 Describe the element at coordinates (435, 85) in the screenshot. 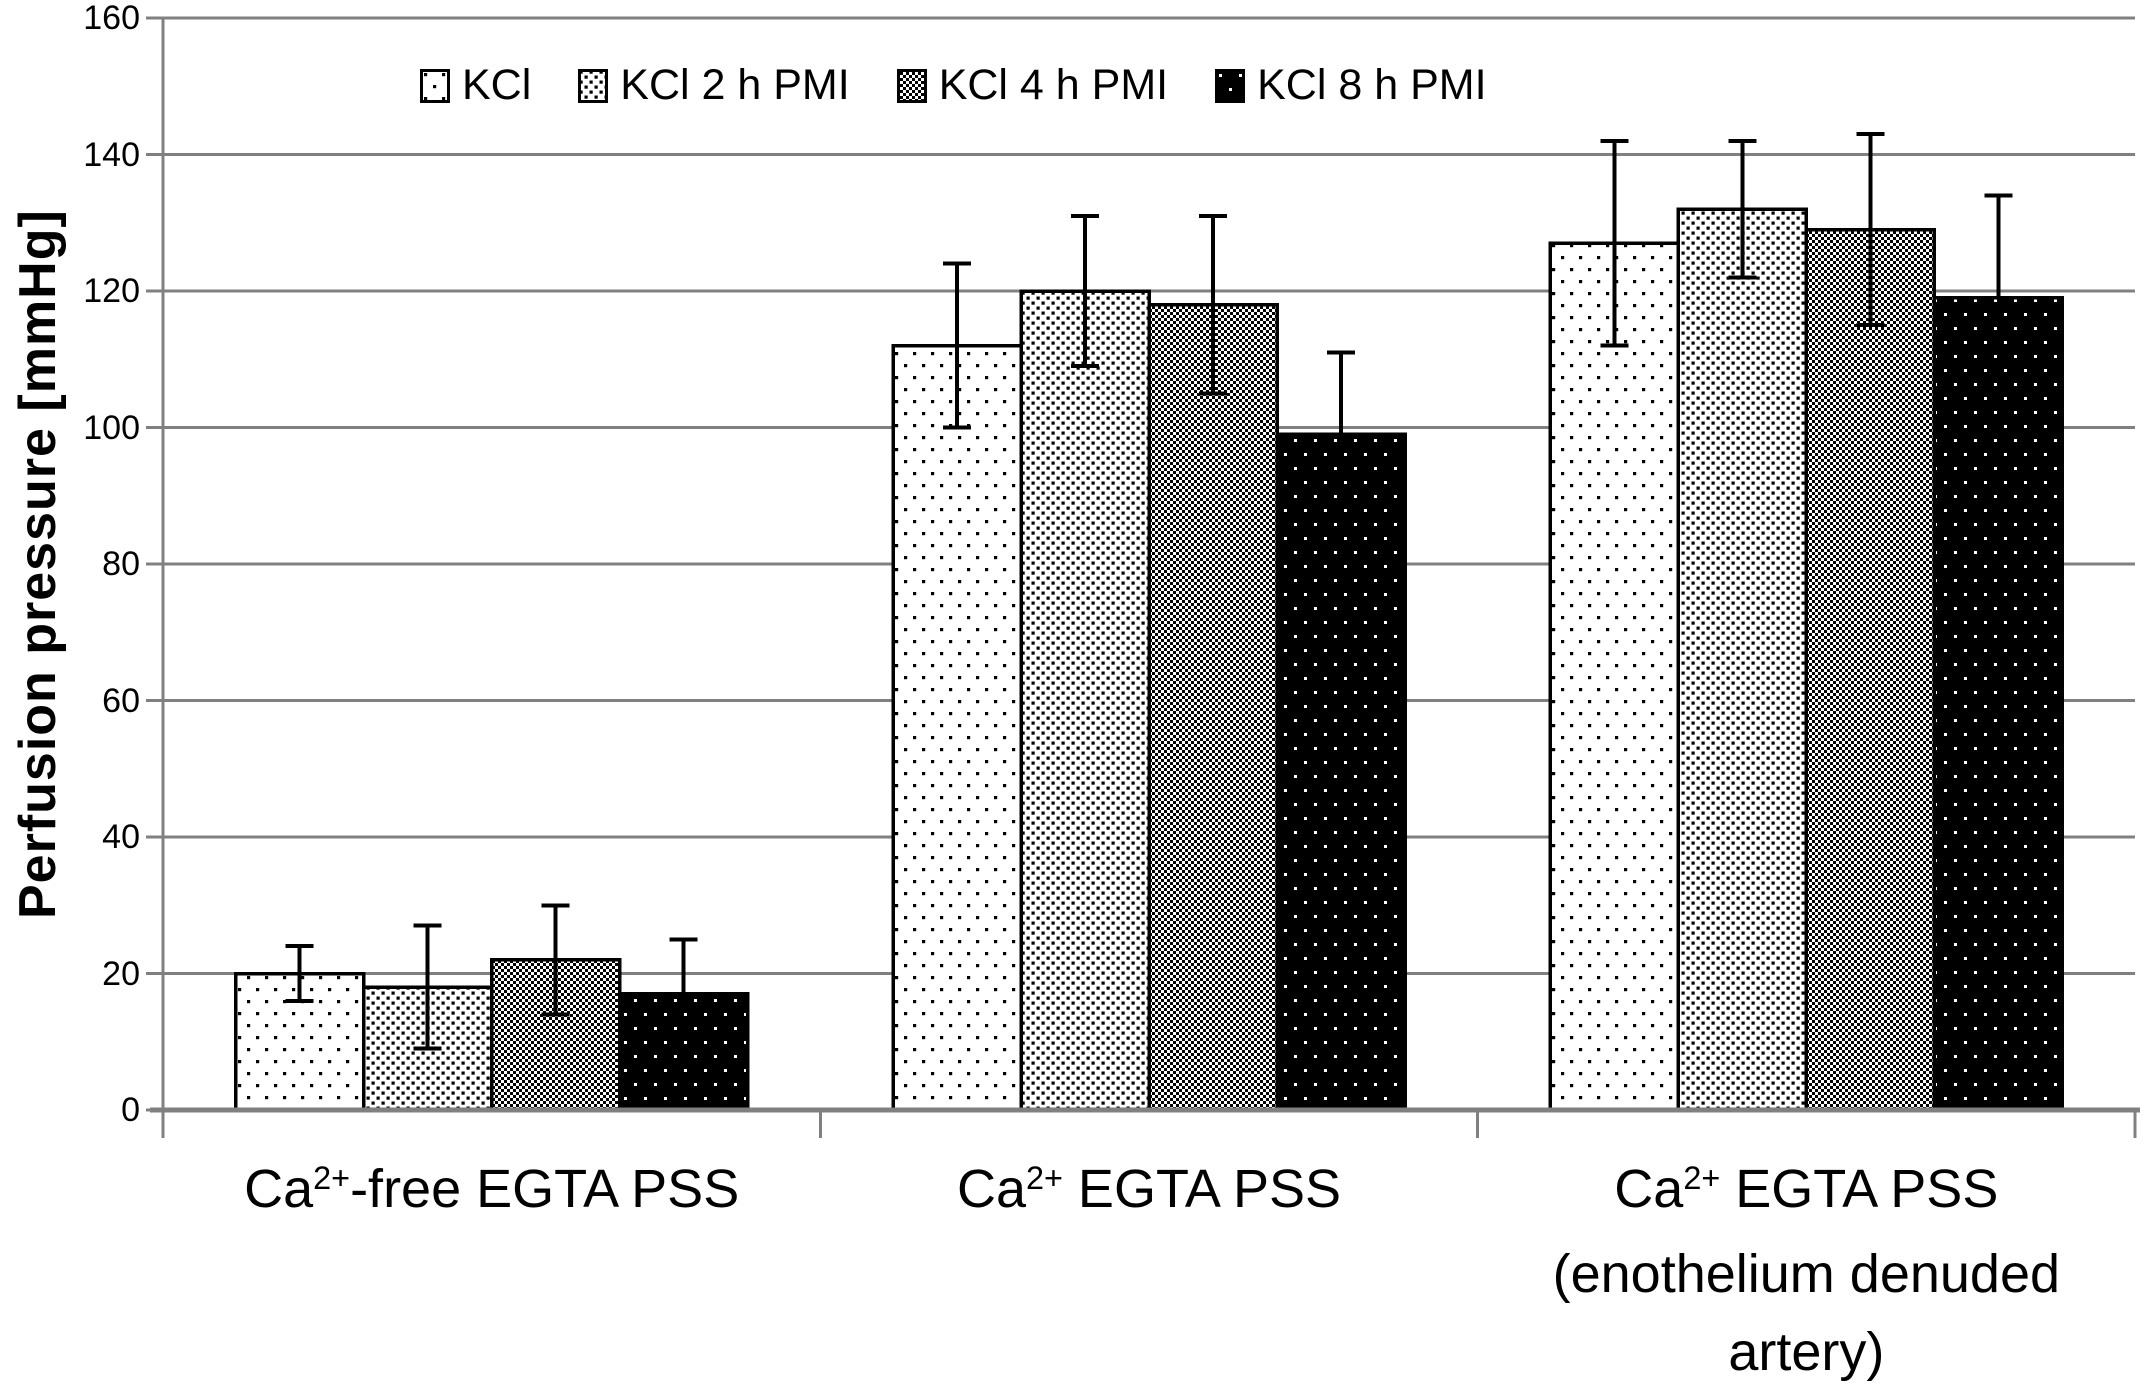

I see `legend-swatch-sparse-black-dots` at that location.